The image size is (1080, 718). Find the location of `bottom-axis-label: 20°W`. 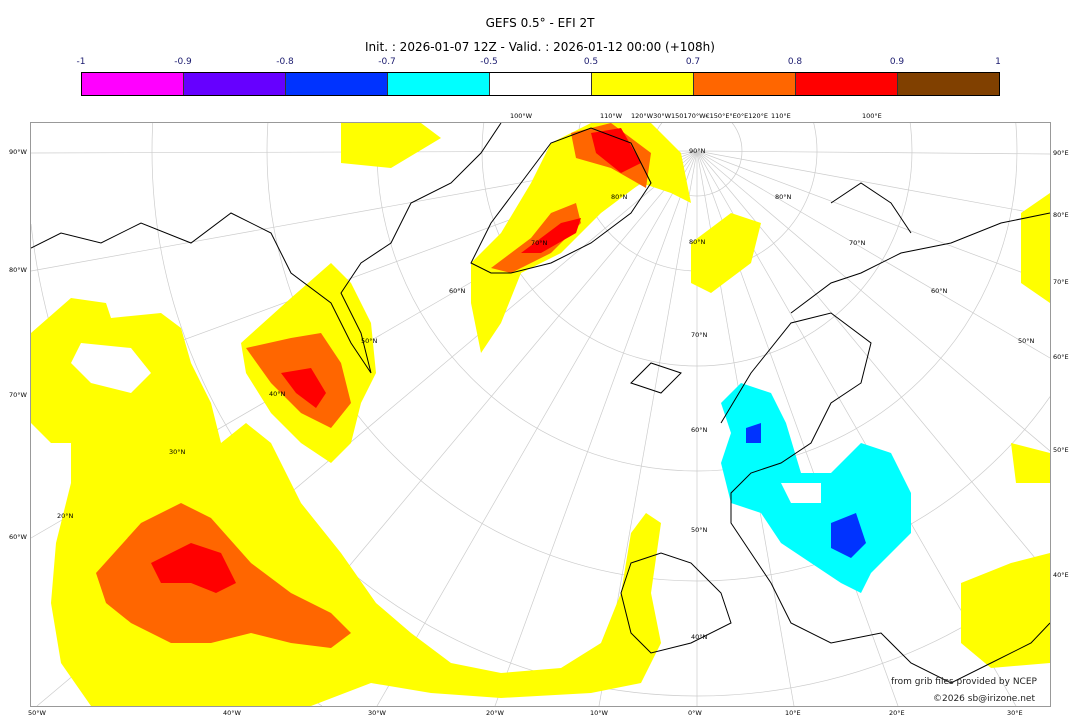

bottom-axis-label: 20°W is located at coordinates (495, 713).